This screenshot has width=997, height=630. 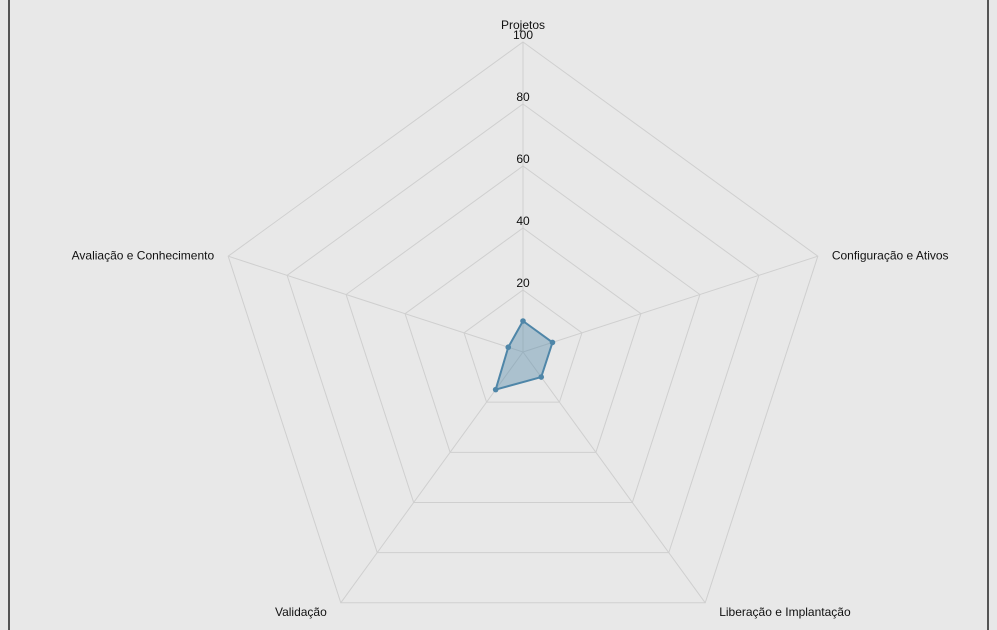 I want to click on category-label: Liberação e Implantação, so click(x=785, y=612).